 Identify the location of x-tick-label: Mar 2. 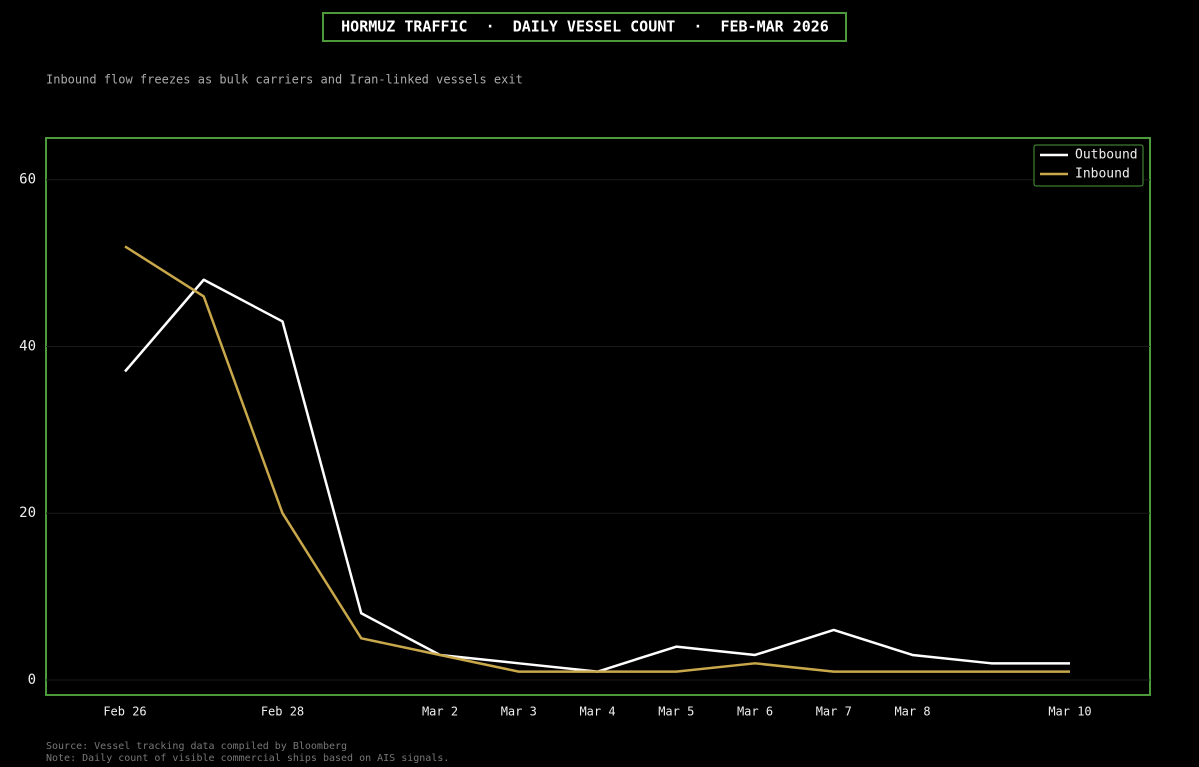
(440, 712).